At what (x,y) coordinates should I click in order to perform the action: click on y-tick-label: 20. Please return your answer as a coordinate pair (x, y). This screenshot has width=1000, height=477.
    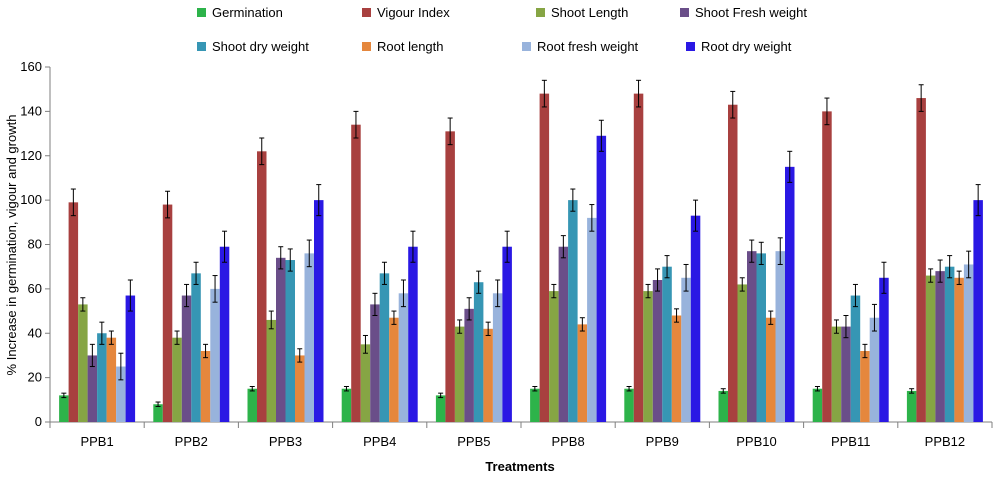
    Looking at the image, I should click on (35, 377).